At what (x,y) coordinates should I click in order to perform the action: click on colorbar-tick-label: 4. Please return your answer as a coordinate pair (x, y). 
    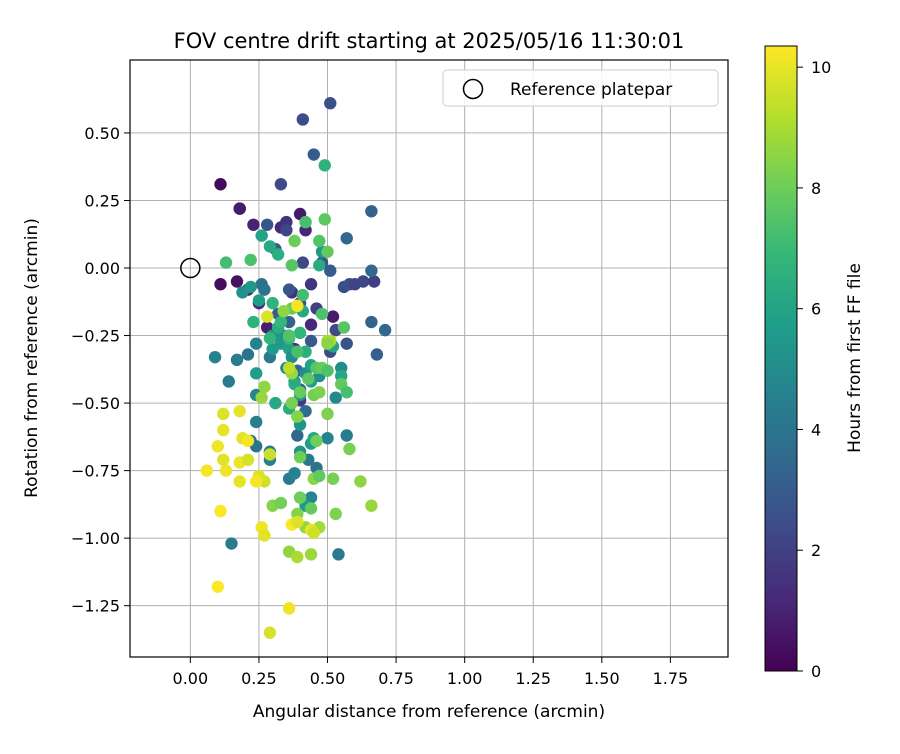
    Looking at the image, I should click on (816, 429).